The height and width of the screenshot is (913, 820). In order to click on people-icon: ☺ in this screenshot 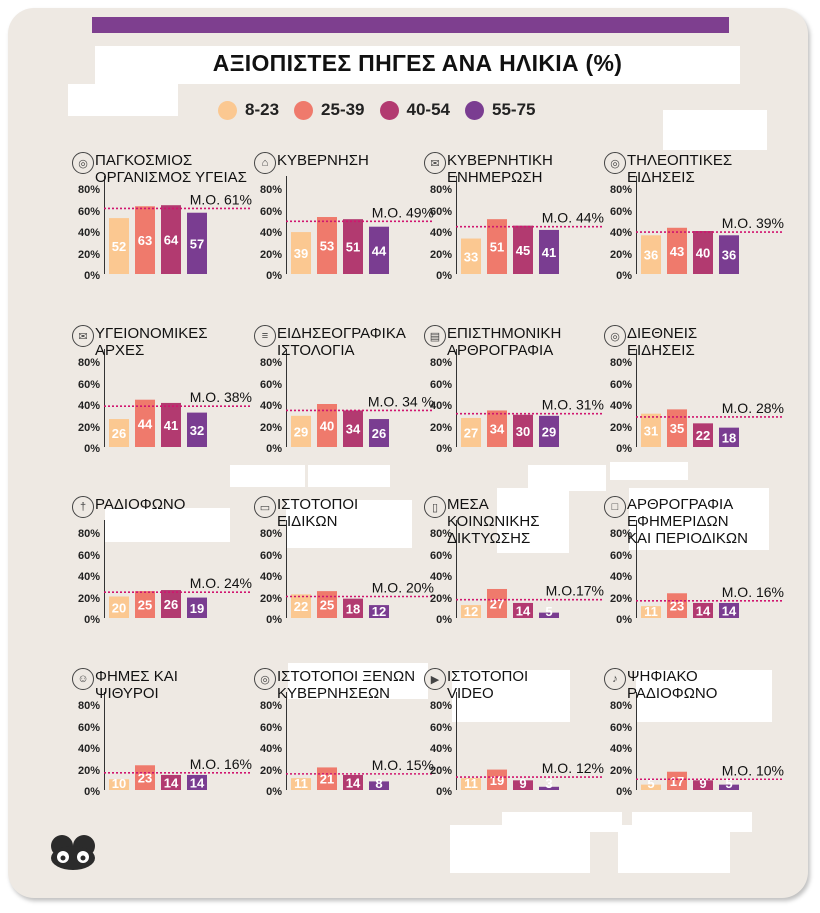, I will do `click(83, 679)`.